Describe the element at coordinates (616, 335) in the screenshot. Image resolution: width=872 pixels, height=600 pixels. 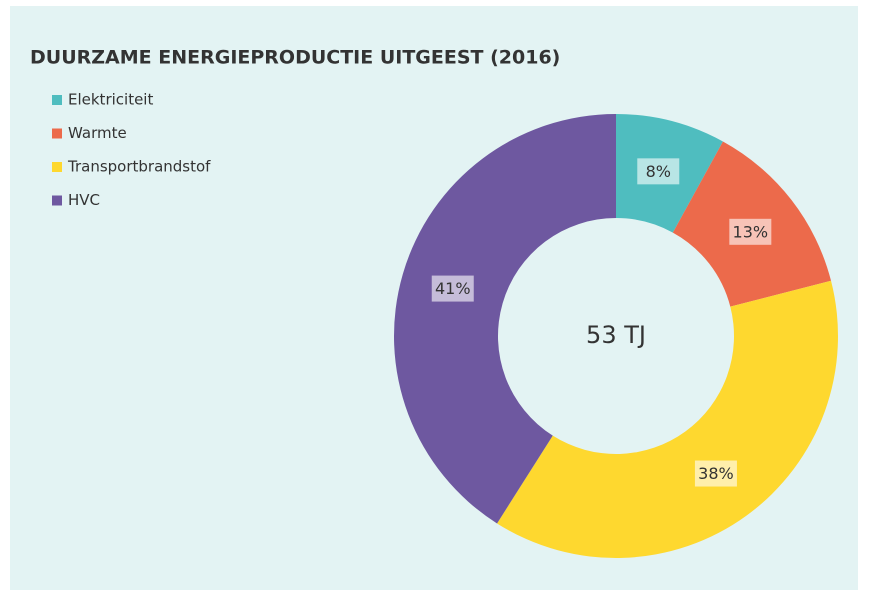
I see `center-label: 53 TJ` at that location.